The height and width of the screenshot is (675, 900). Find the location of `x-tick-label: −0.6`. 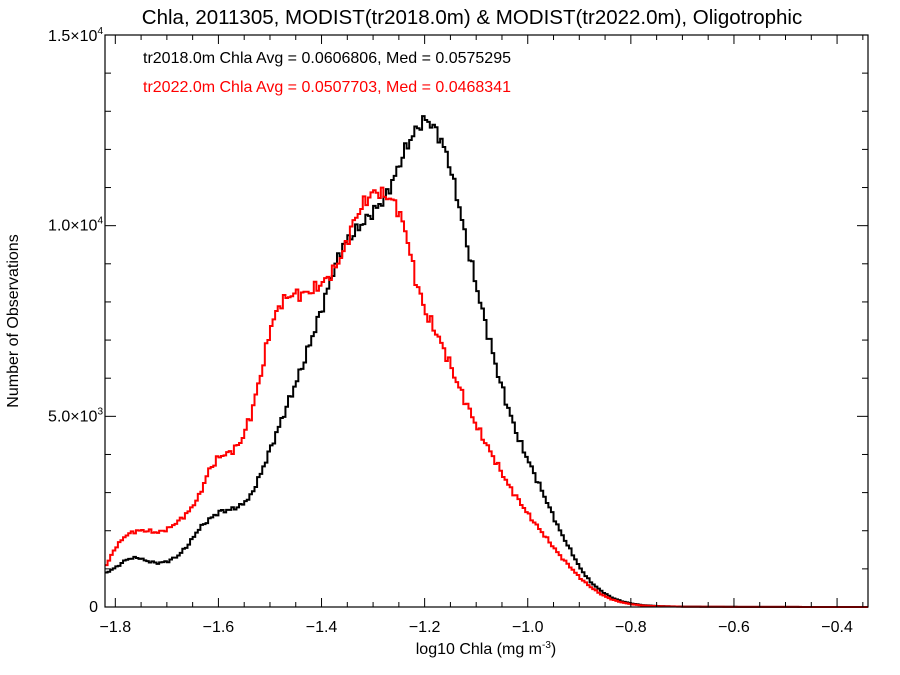

x-tick-label: −0.6 is located at coordinates (734, 627).